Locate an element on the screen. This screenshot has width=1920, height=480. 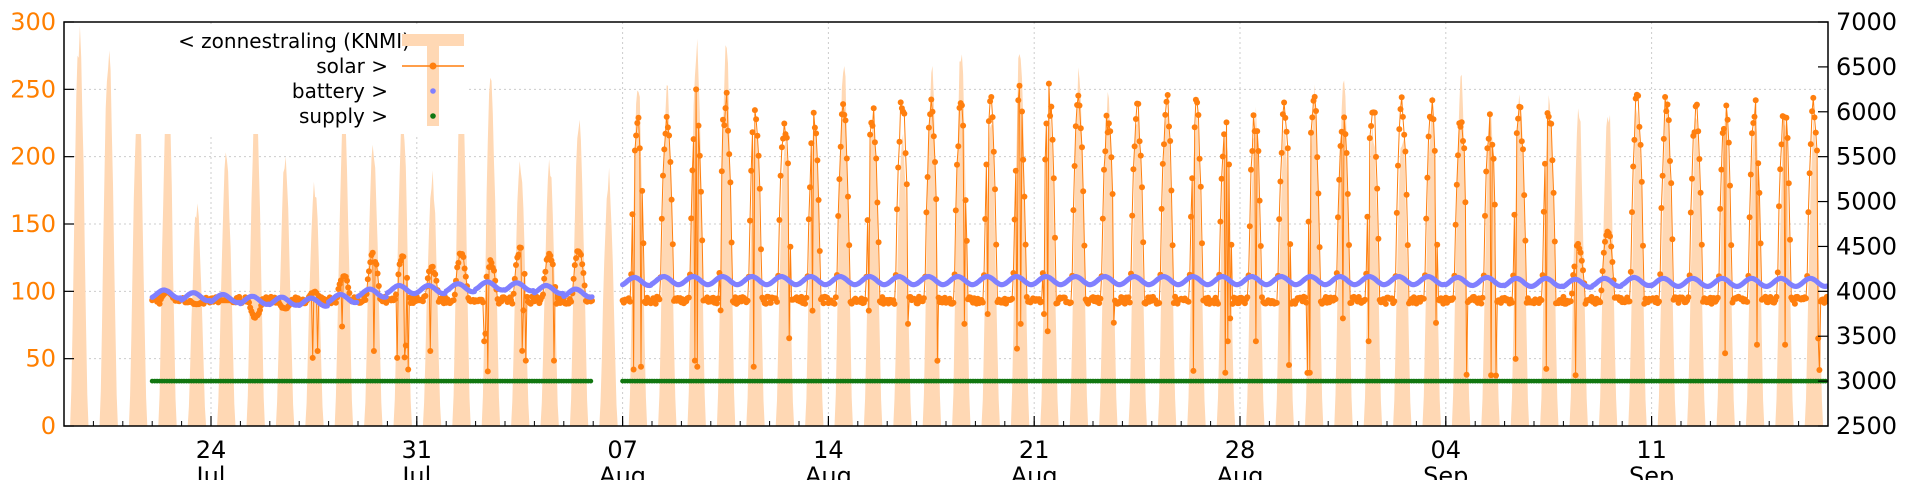
y-right-tick-label: 4000 is located at coordinates (1866, 291).